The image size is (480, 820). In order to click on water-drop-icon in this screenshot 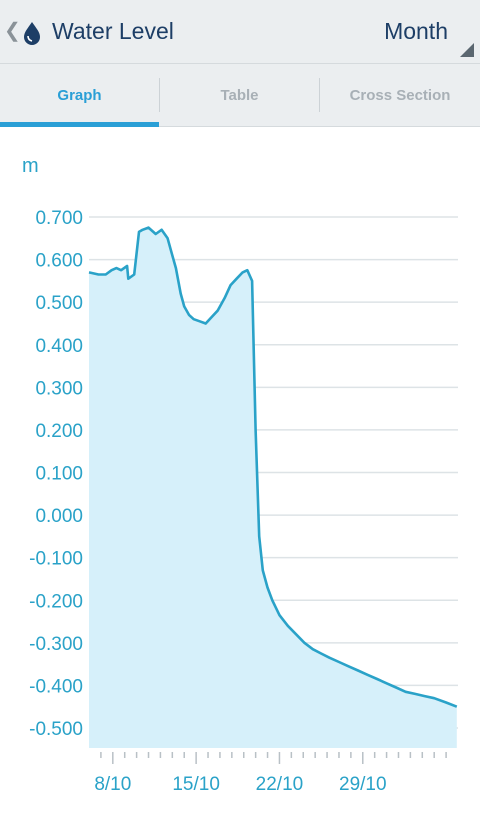, I will do `click(32, 33)`.